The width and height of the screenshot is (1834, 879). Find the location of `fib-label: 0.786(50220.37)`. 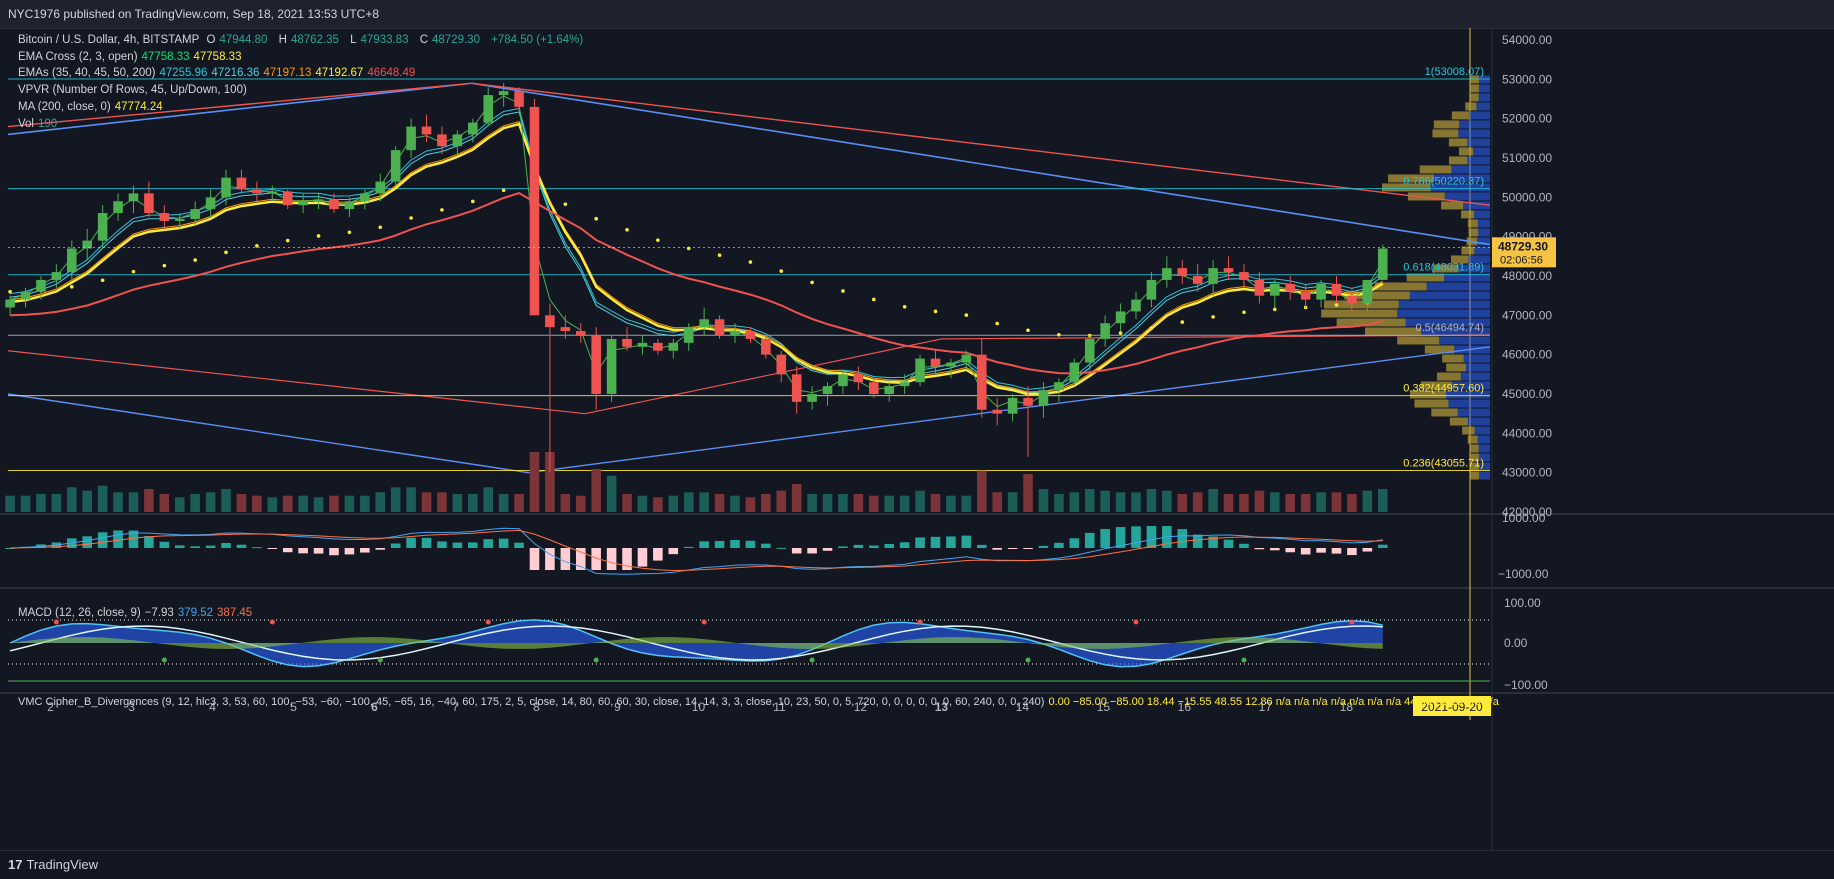

fib-label: 0.786(50220.37) is located at coordinates (1443, 182).